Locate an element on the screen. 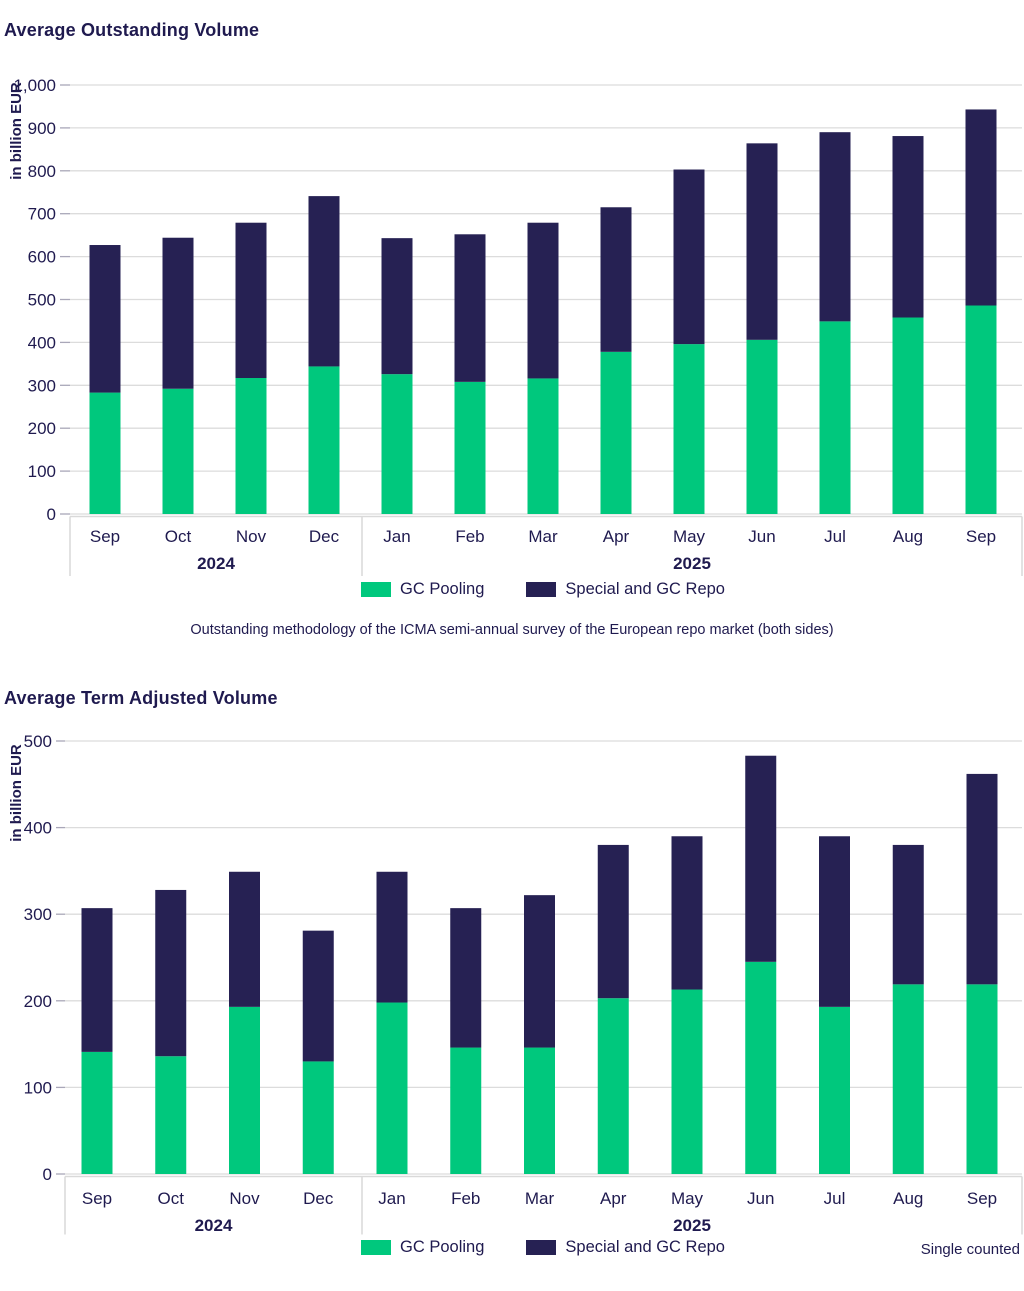 This screenshot has height=1291, width=1024. y-tick-label: 200 is located at coordinates (42, 428).